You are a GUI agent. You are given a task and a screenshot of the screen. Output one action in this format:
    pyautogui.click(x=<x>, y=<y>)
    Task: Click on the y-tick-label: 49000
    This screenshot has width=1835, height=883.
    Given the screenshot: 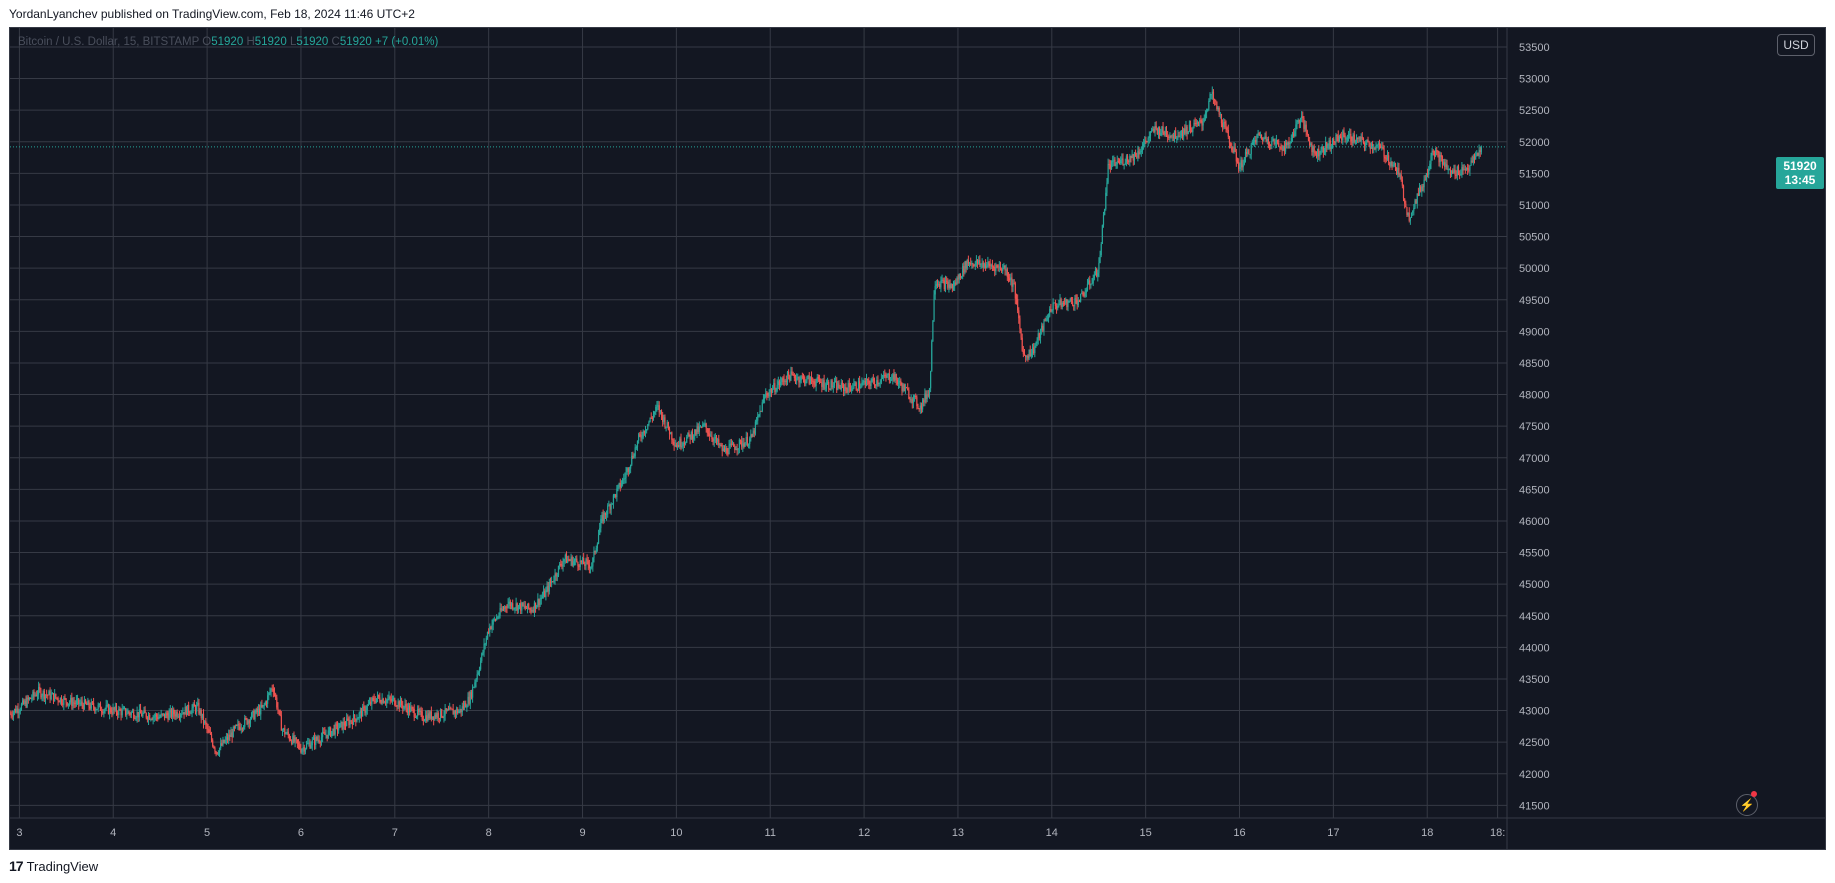 What is the action you would take?
    pyautogui.click(x=1534, y=332)
    